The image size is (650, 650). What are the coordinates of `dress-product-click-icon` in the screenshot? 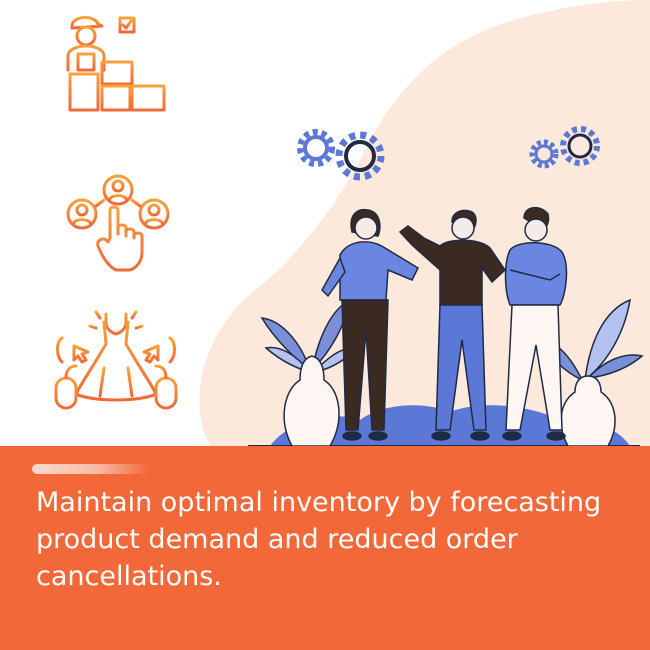 It's located at (116, 360).